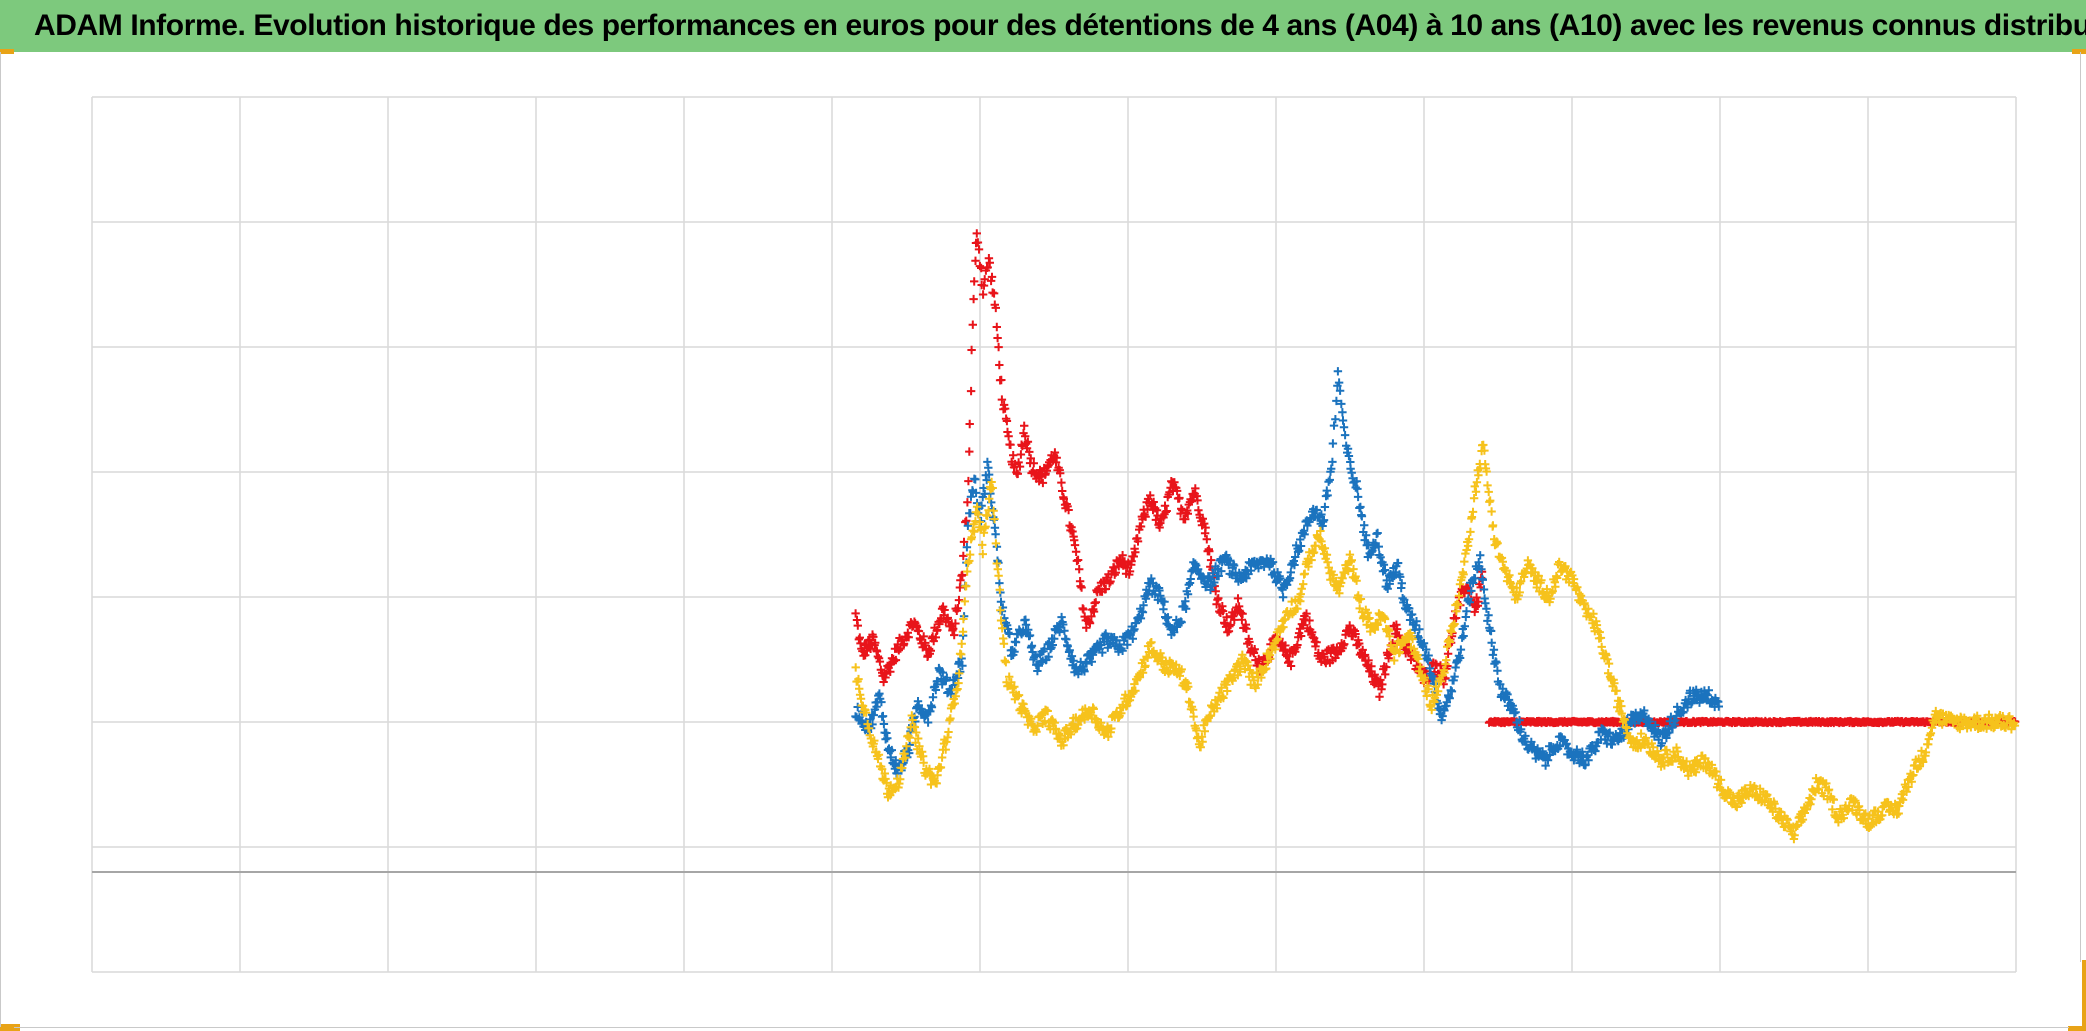  I want to click on frame-left-edge, so click(0, 539).